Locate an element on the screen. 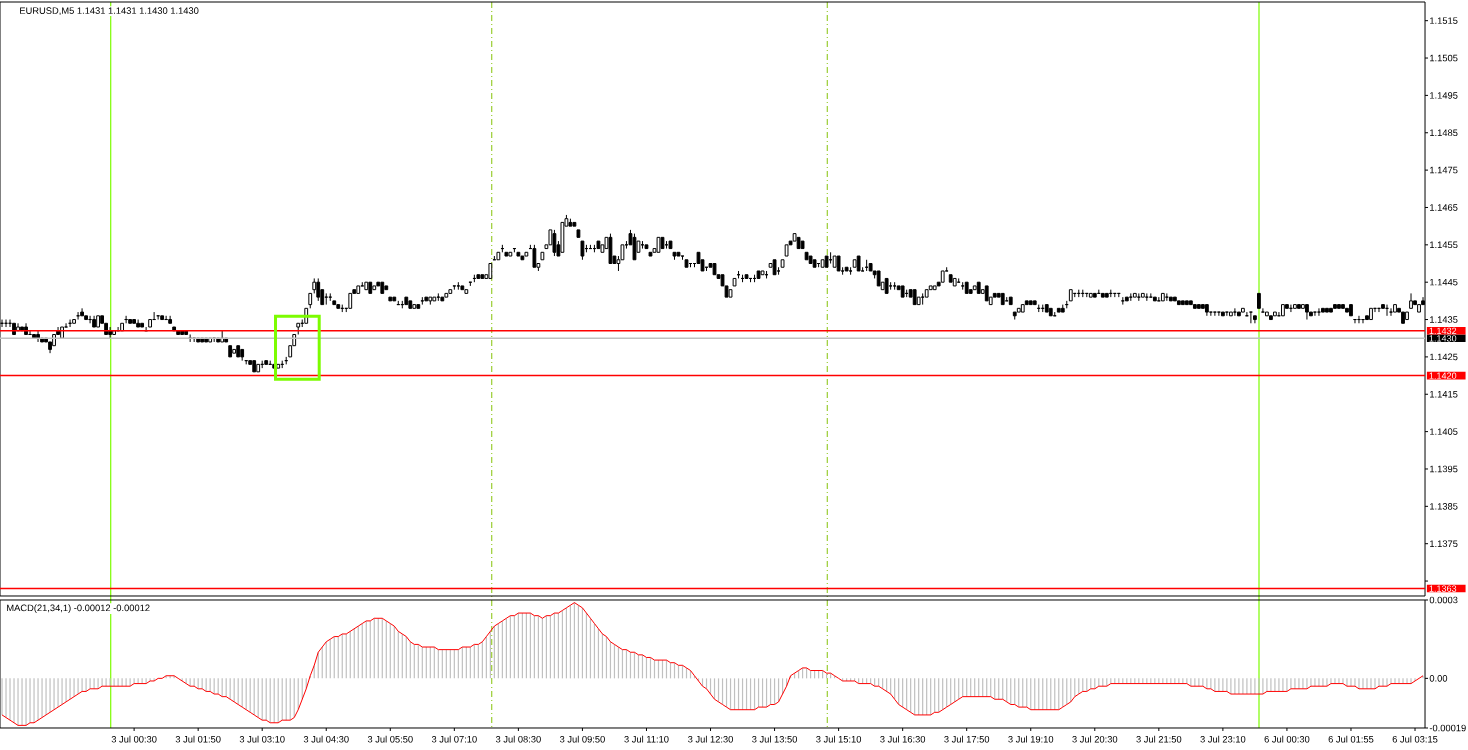 This screenshot has height=750, width=1468. y-tick-label: 1.1485 is located at coordinates (1444, 133).